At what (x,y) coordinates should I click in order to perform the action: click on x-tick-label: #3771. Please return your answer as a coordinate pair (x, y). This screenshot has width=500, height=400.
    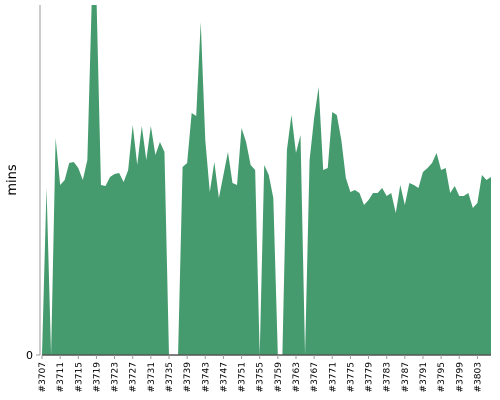
    Looking at the image, I should click on (333, 377).